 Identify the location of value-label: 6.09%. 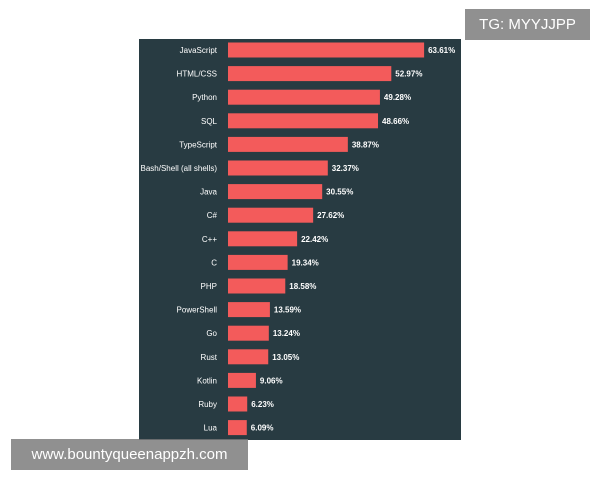
(262, 428).